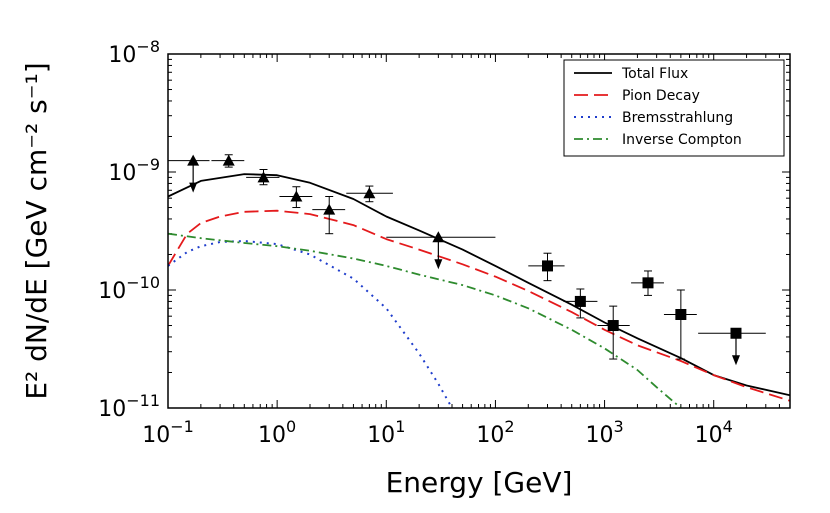  What do you see at coordinates (604, 432) in the screenshot?
I see `x-tick-label: 10³` at bounding box center [604, 432].